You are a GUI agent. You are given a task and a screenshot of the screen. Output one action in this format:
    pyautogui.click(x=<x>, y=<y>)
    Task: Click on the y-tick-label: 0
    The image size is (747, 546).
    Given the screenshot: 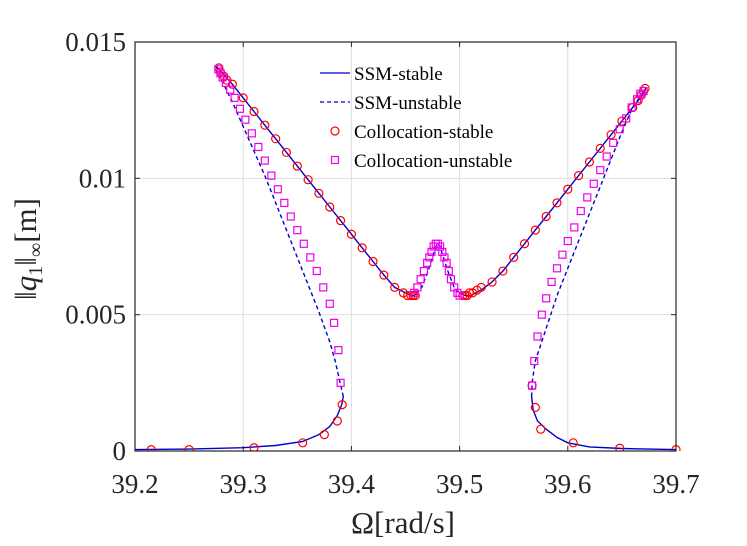 What is the action you would take?
    pyautogui.click(x=120, y=451)
    